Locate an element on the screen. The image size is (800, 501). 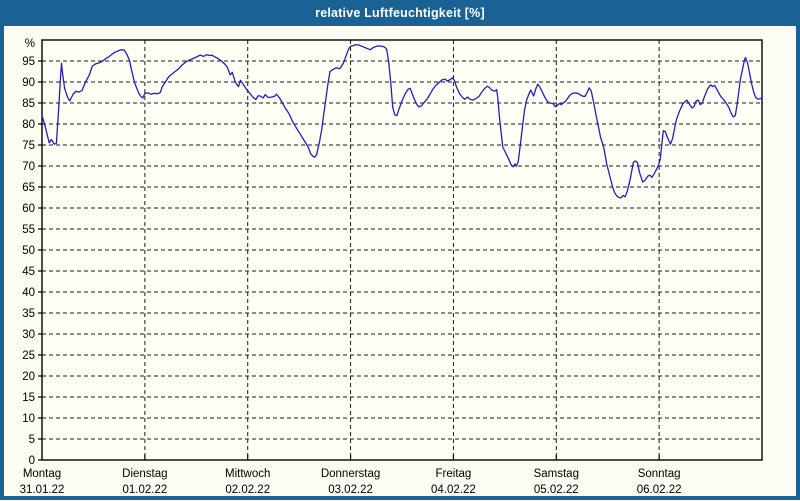
y-axis-tick-label: 70 is located at coordinates (28, 167).